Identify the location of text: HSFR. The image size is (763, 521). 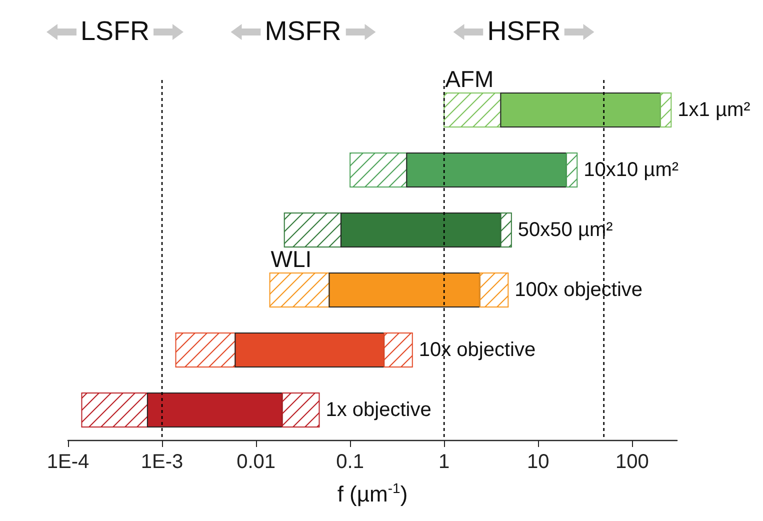
(524, 31).